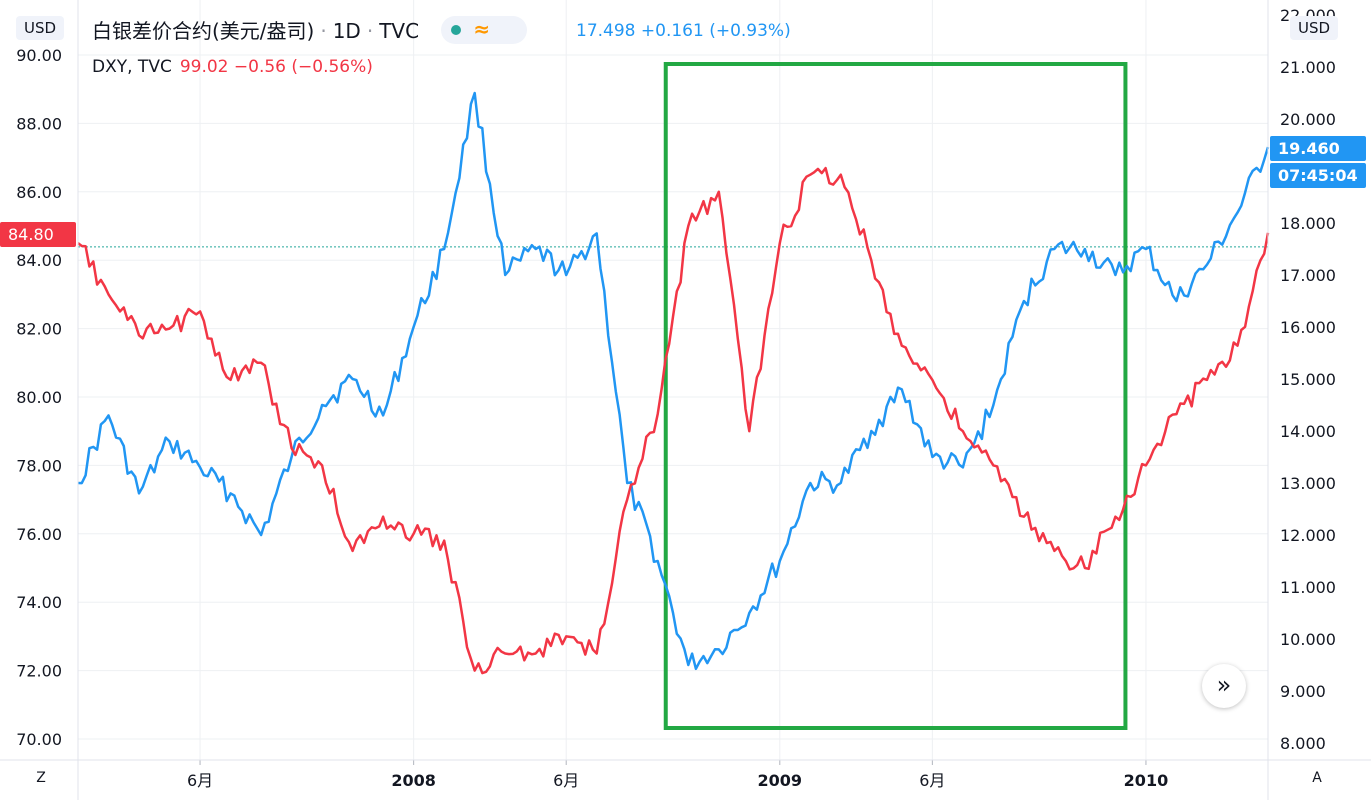 This screenshot has height=800, width=1371. What do you see at coordinates (1318, 148) in the screenshot?
I see `silver-price-tag: 19.460` at bounding box center [1318, 148].